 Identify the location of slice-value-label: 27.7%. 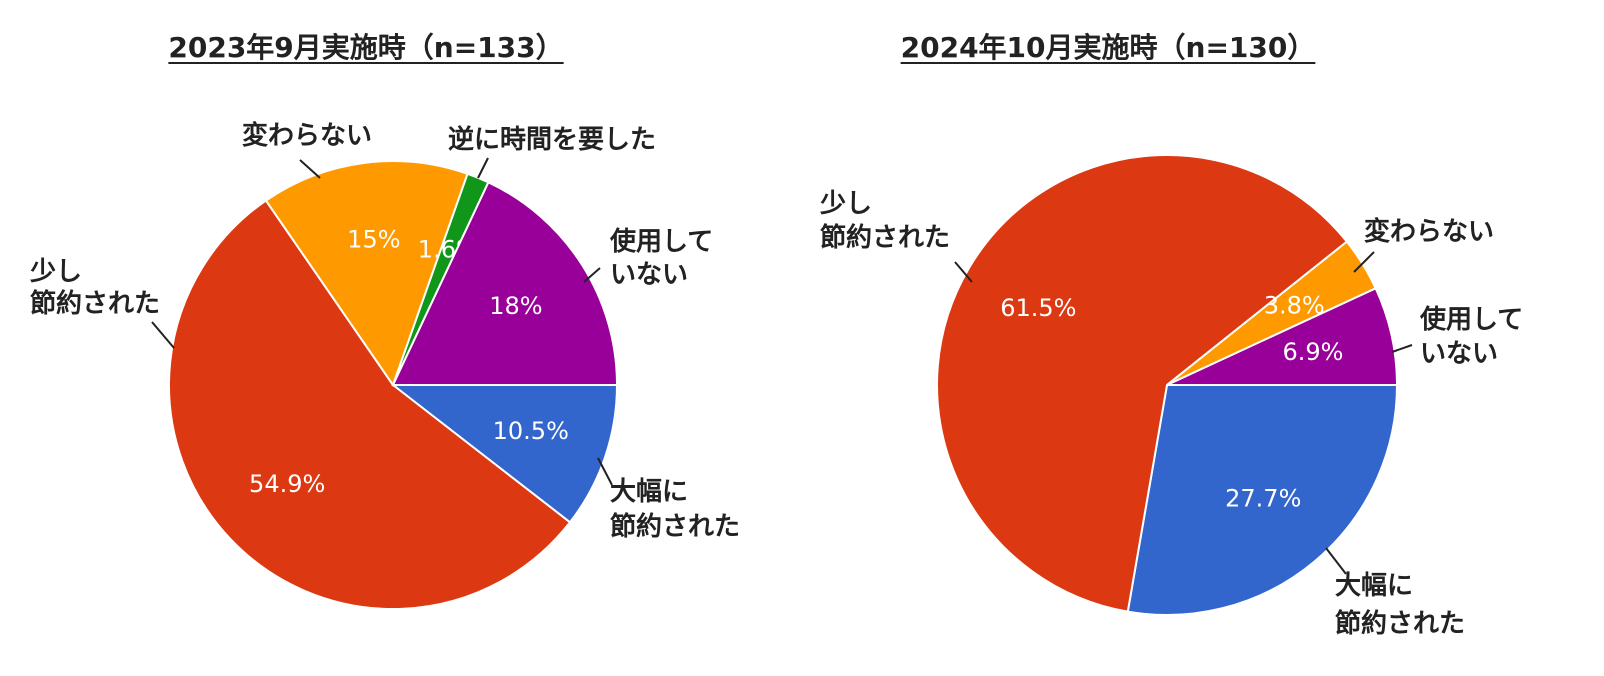
(1263, 498).